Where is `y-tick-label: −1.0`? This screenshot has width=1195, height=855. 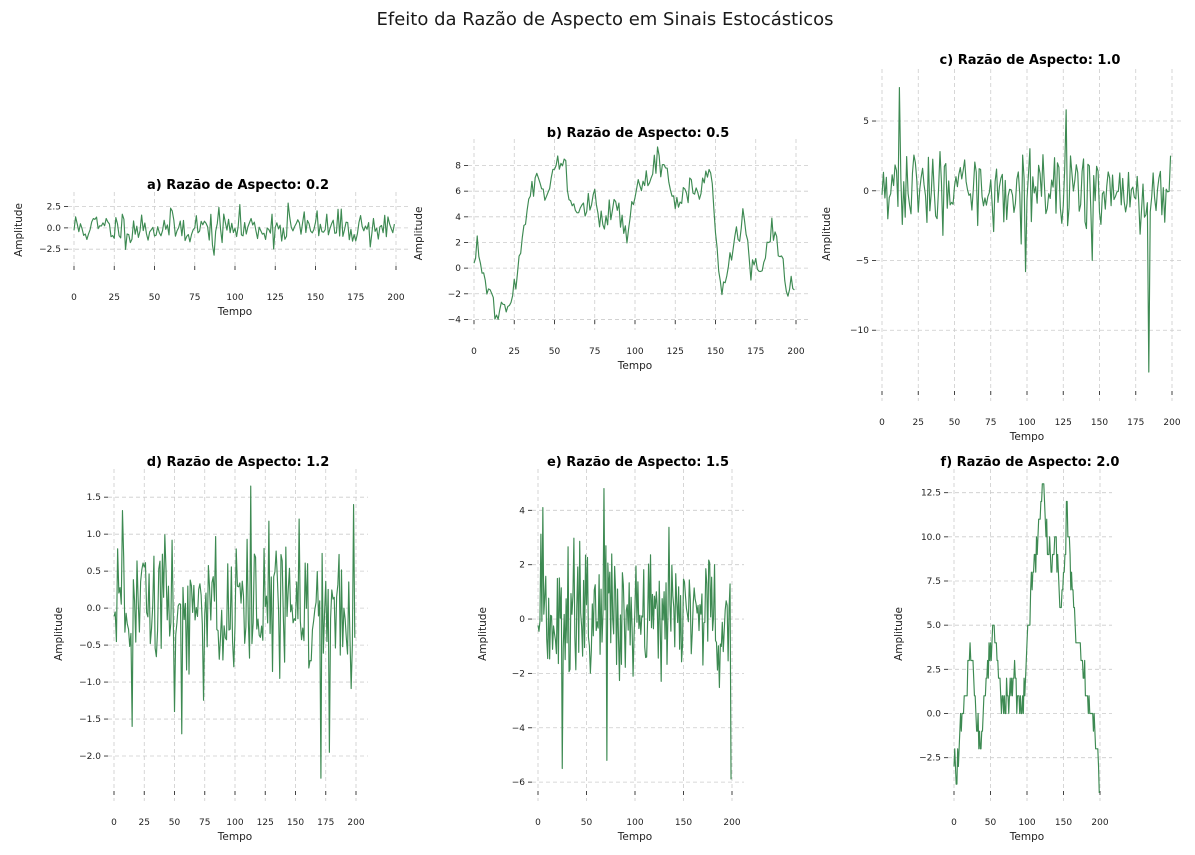 y-tick-label: −1.0 is located at coordinates (90, 683).